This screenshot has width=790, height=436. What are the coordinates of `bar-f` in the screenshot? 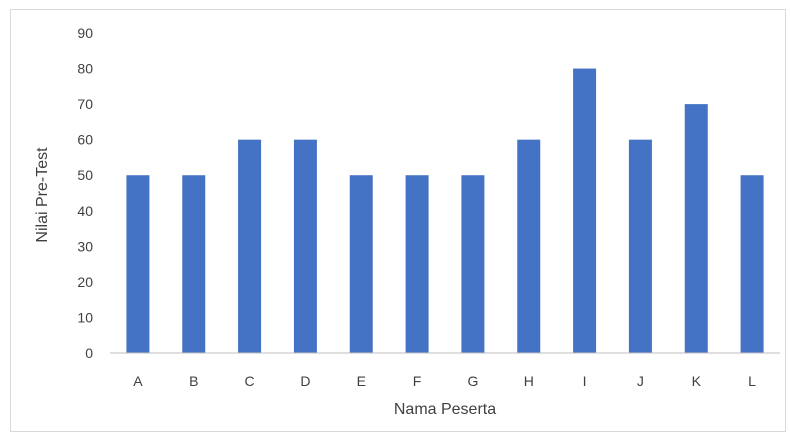 It's located at (417, 264).